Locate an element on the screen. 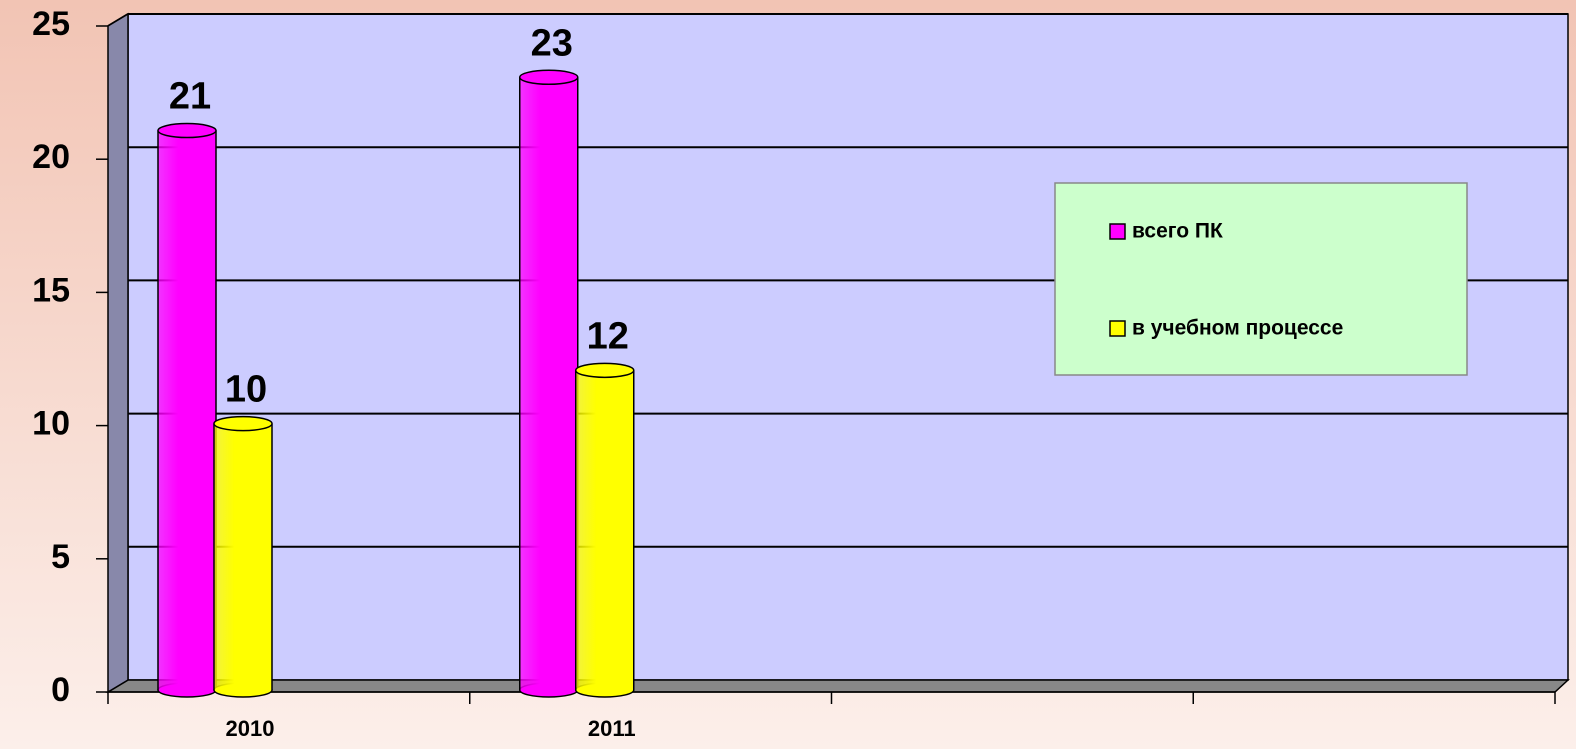 This screenshot has height=749, width=1576. floor is located at coordinates (837, 686).